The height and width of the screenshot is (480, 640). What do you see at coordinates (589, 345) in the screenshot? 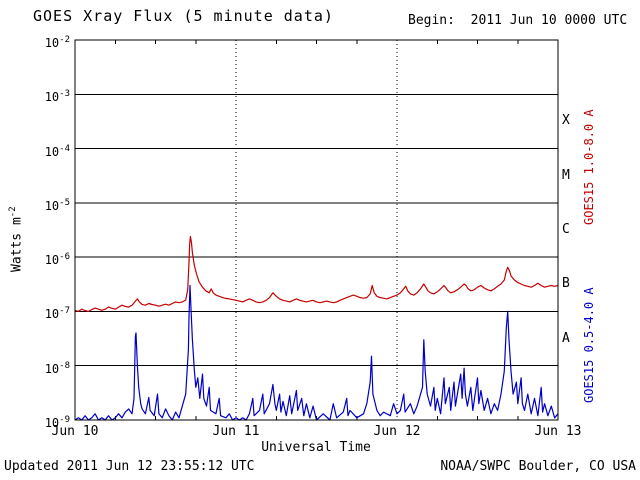
I see `series-label-short-channel: GOES15 0.5-4.0 A` at bounding box center [589, 345].